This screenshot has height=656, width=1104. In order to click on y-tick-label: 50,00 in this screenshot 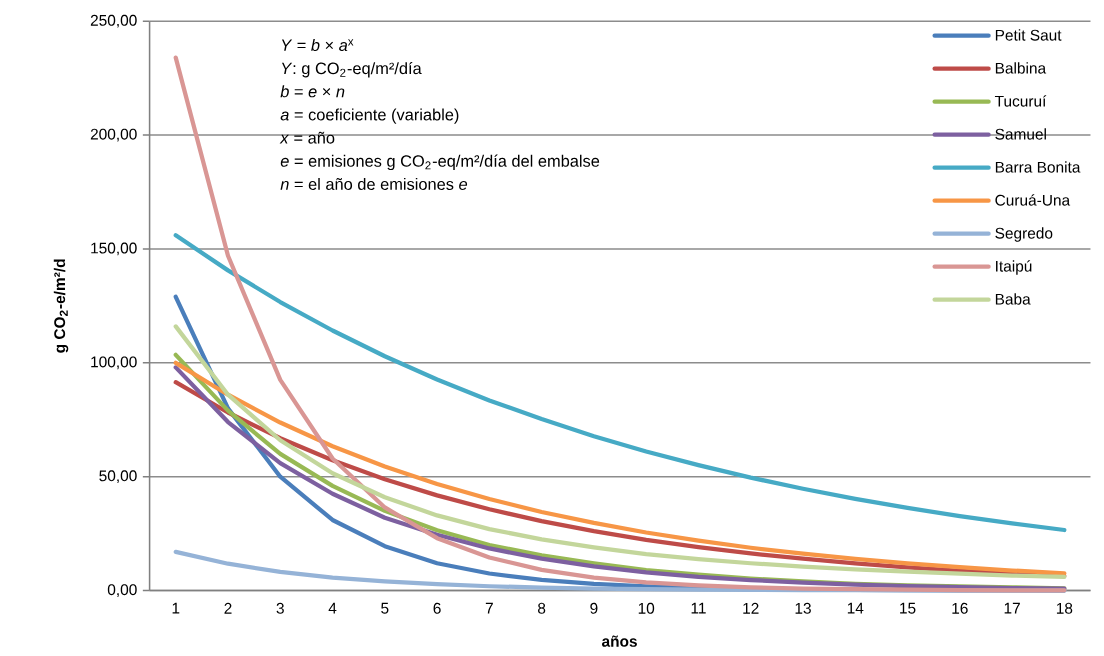, I will do `click(118, 476)`.